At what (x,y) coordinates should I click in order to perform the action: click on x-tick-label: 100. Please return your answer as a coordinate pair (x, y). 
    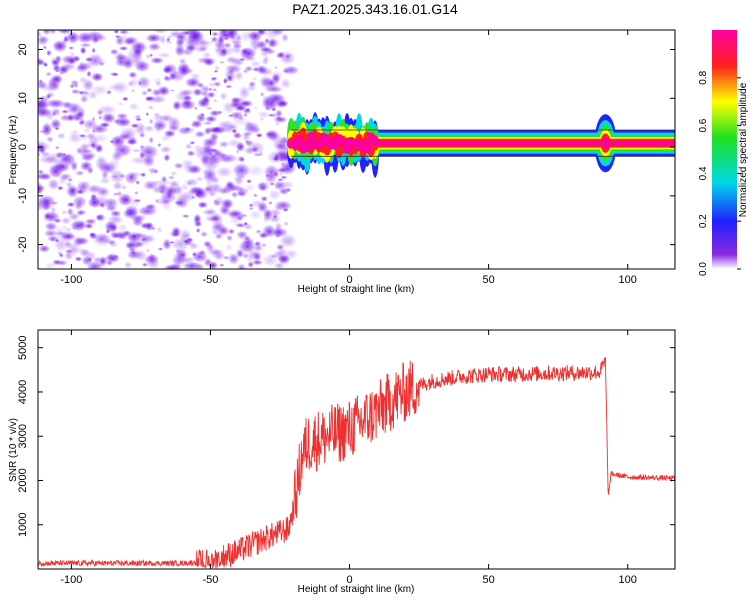
    Looking at the image, I should click on (628, 280).